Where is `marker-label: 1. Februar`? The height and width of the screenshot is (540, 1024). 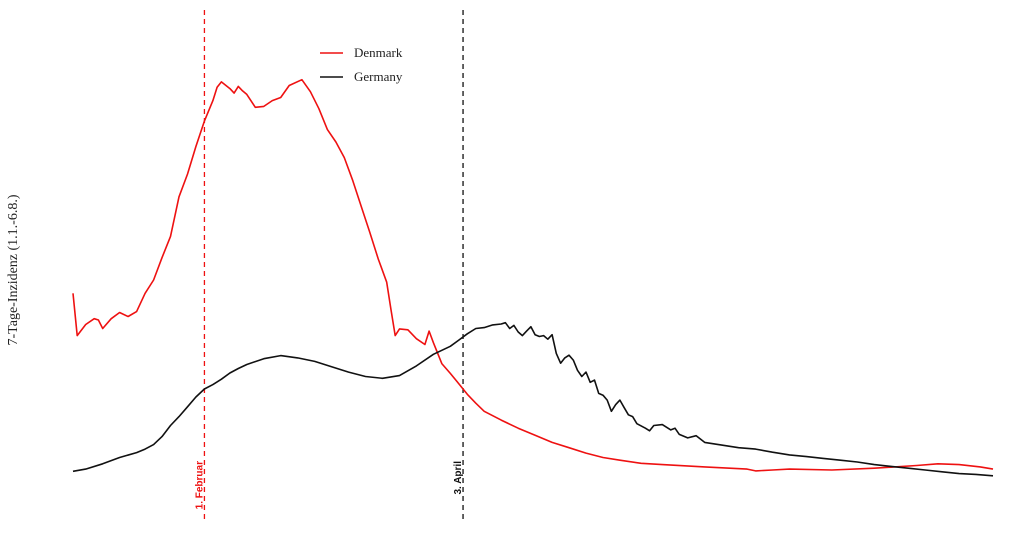
marker-label: 1. Februar is located at coordinates (199, 485).